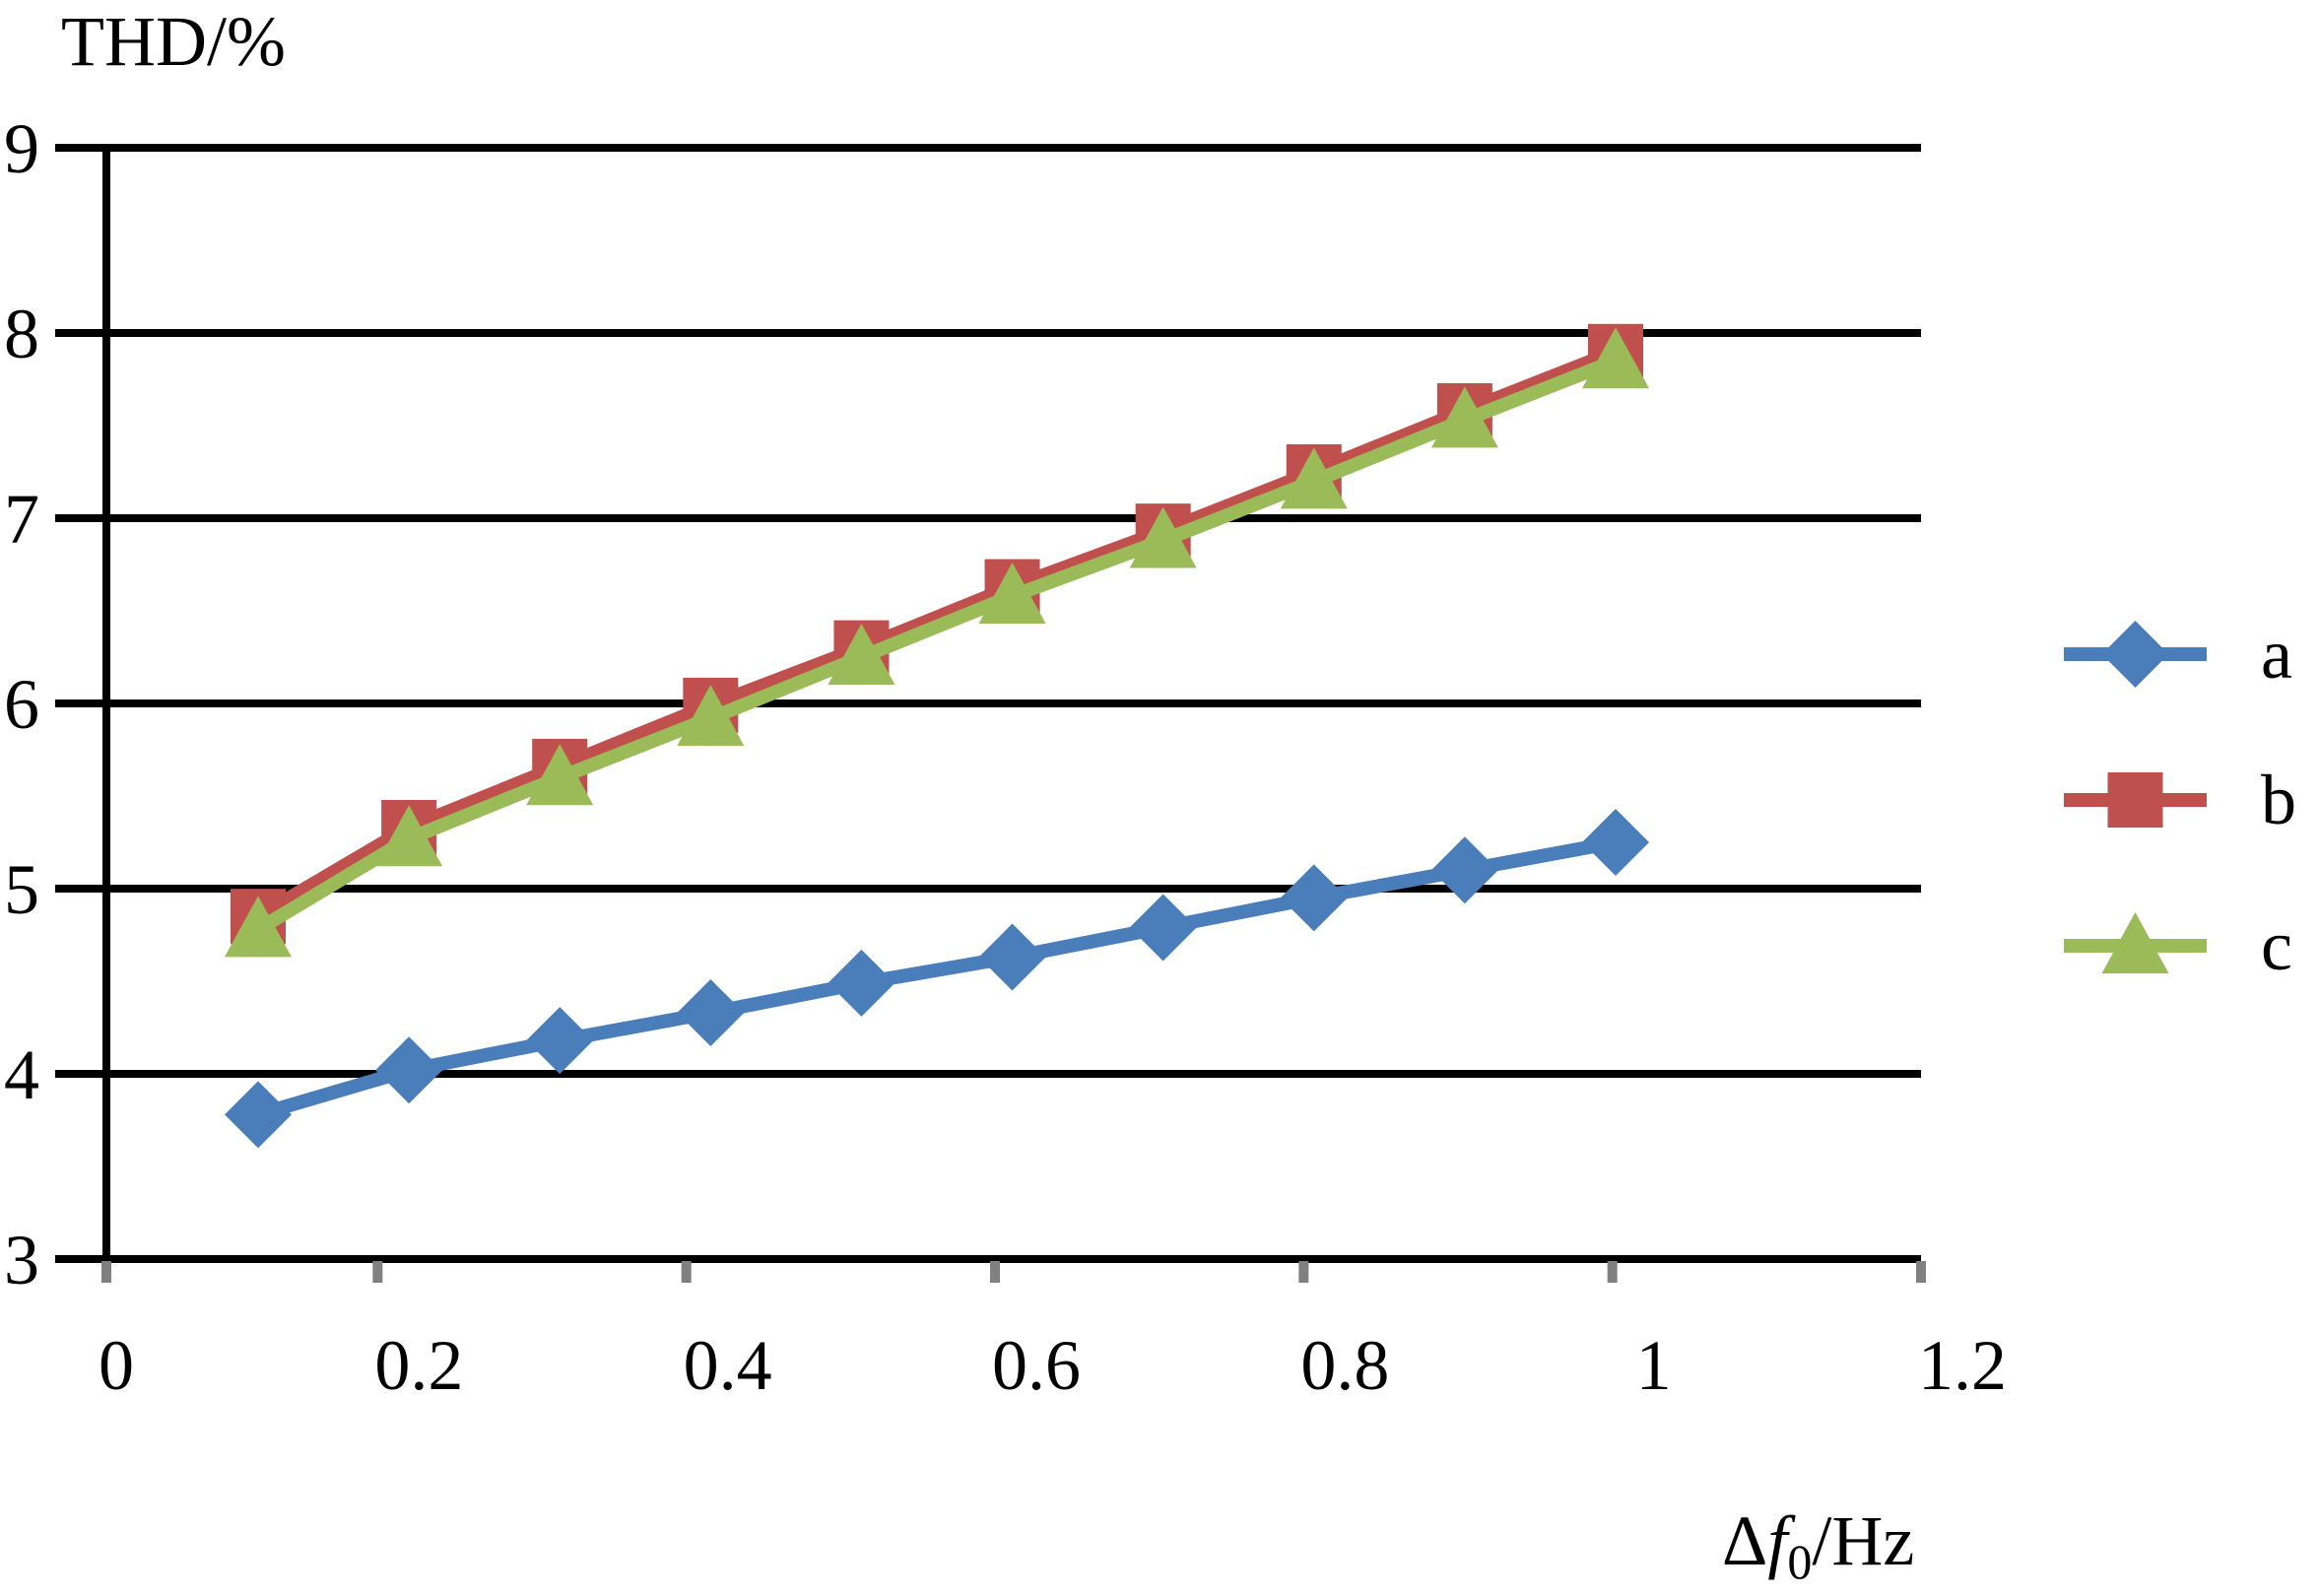 This screenshot has width=2319, height=1596. Describe the element at coordinates (1344, 1366) in the screenshot. I see `x-tick-label-4: 0.8` at that location.